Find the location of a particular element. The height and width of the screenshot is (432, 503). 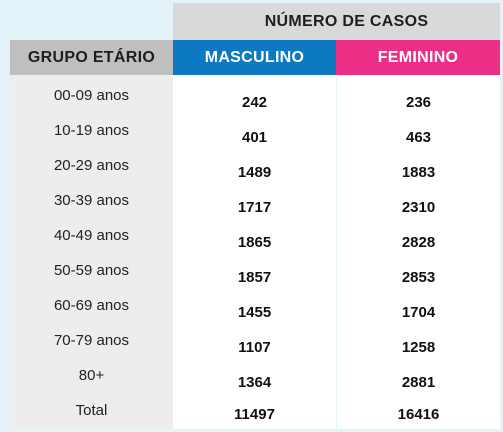

male-count-cell: 1489 is located at coordinates (254, 172).